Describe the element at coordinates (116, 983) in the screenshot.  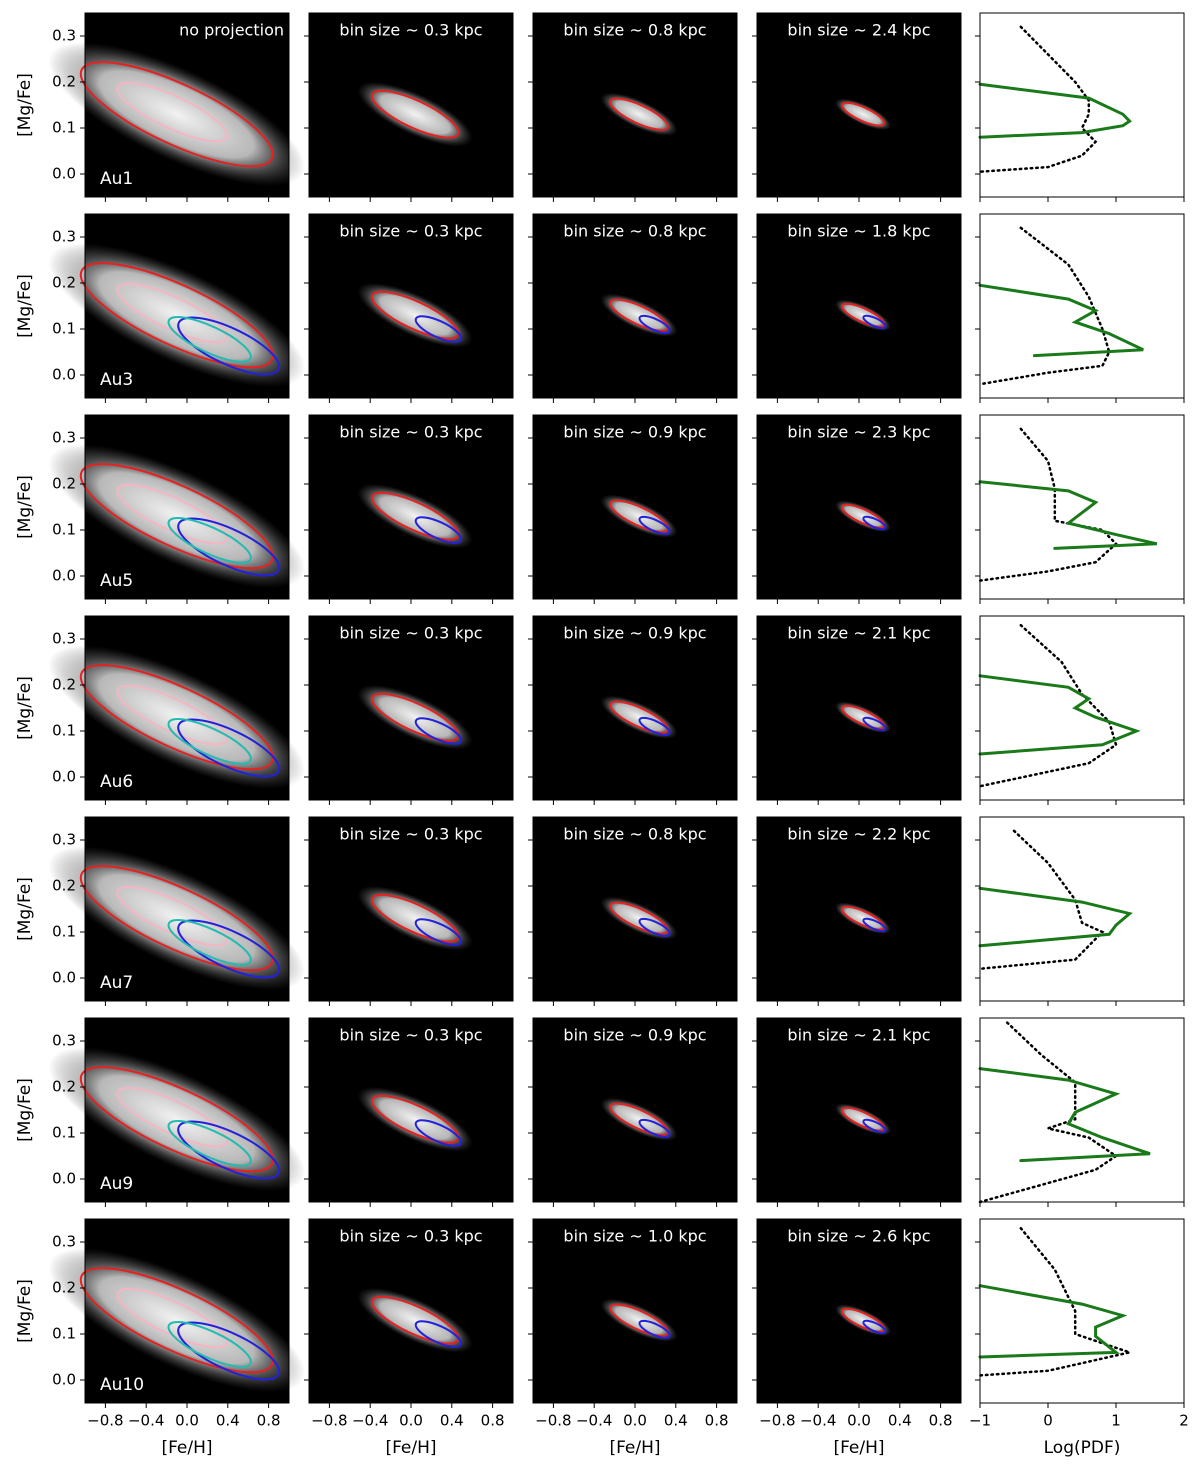
I see `row-label: Au7` at that location.